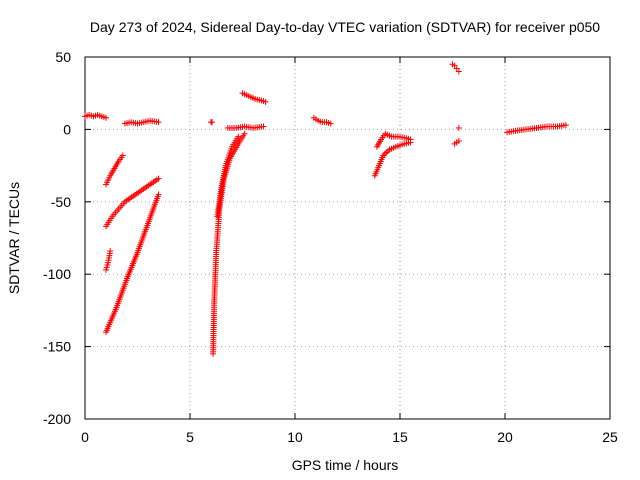  Describe the element at coordinates (295, 437) in the screenshot. I see `x-tick-label: 10` at that location.